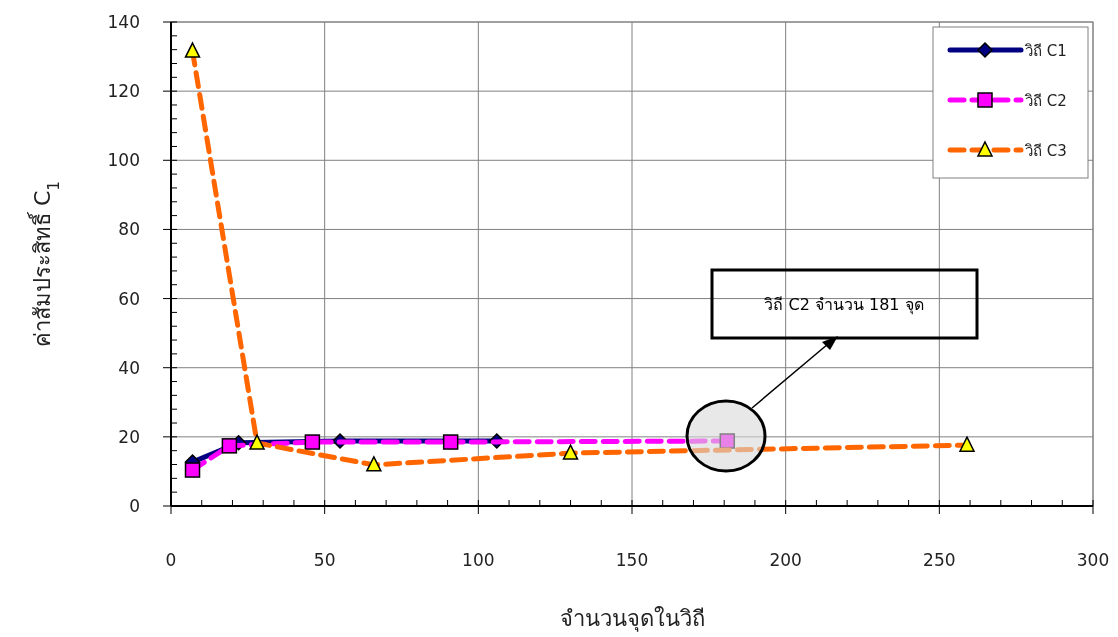 This screenshot has height=637, width=1118. Describe the element at coordinates (129, 436) in the screenshot. I see `y-tick-label: 20` at that location.